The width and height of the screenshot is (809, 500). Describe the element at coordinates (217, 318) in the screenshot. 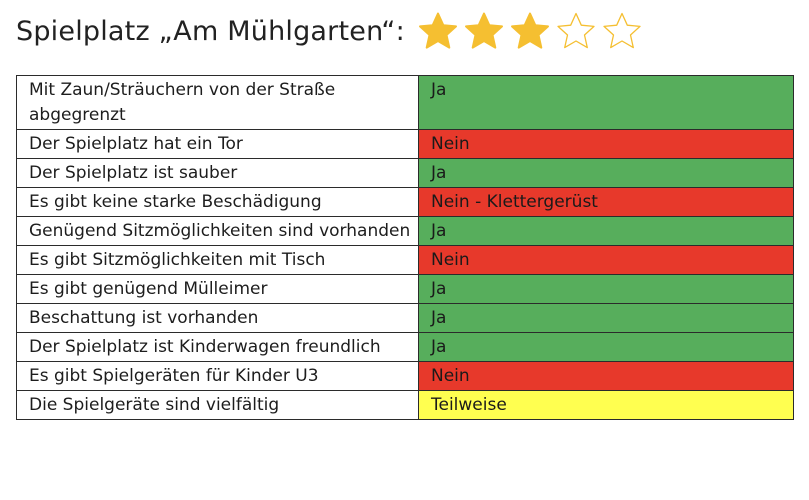

I see `criterion-label: Beschattung ist vorhanden` at that location.